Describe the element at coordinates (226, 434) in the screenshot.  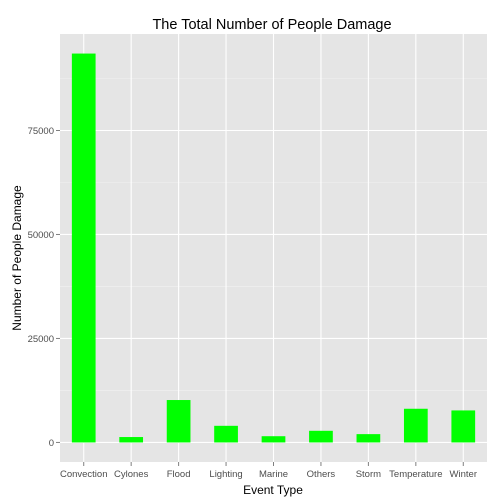
I see `bar-lighting` at that location.